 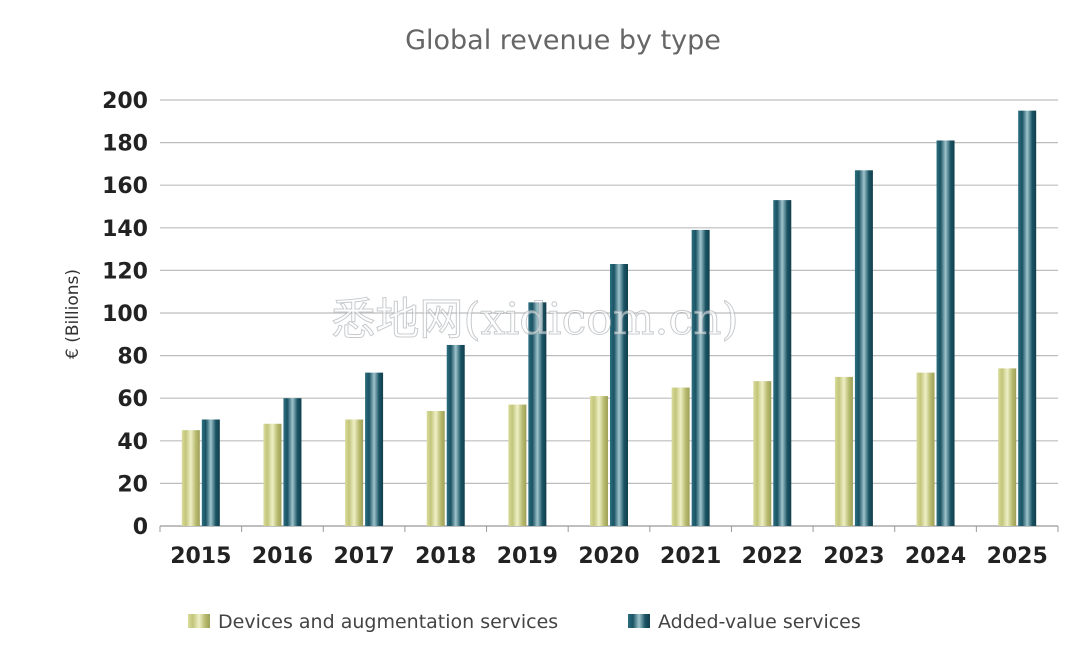 What do you see at coordinates (1017, 556) in the screenshot?
I see `x-tick-label: 2025` at bounding box center [1017, 556].